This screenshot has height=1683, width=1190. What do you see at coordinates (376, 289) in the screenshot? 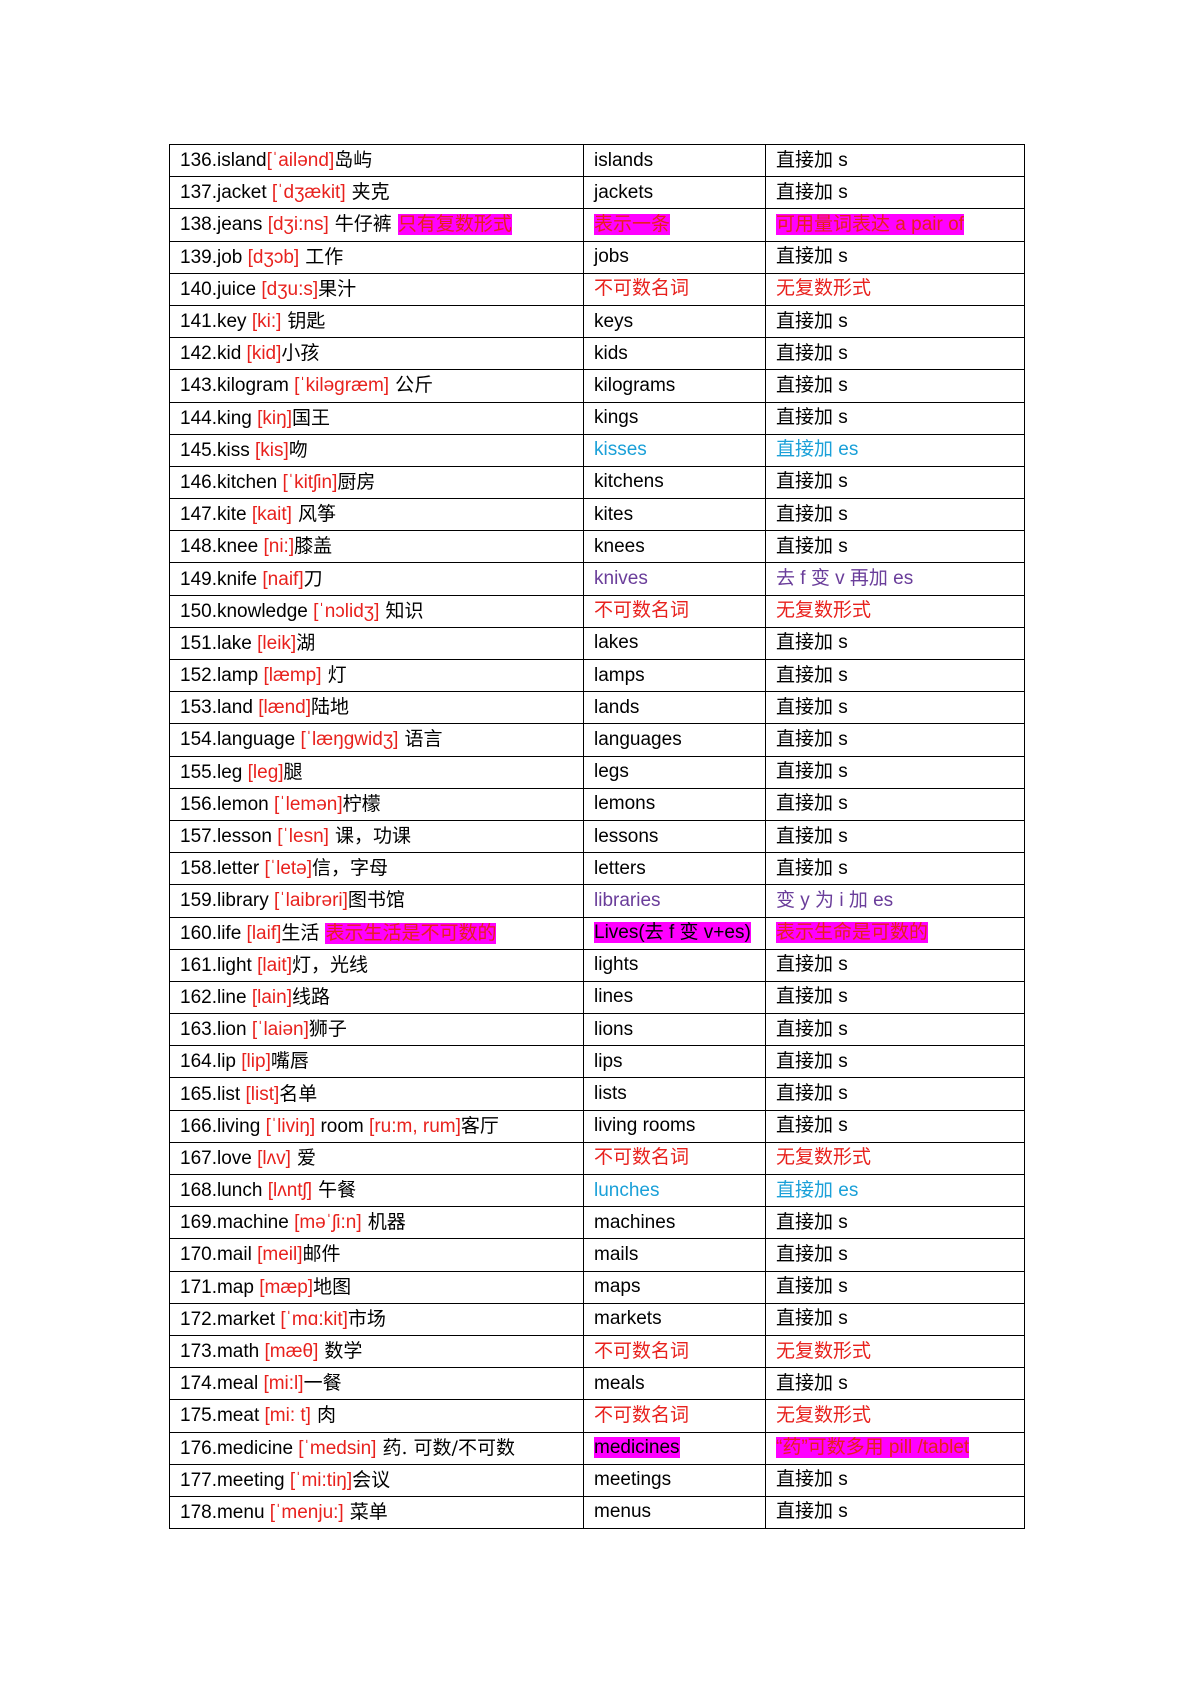
I see `word-cell: 140.juice [dʒu:s]果汁` at bounding box center [376, 289].